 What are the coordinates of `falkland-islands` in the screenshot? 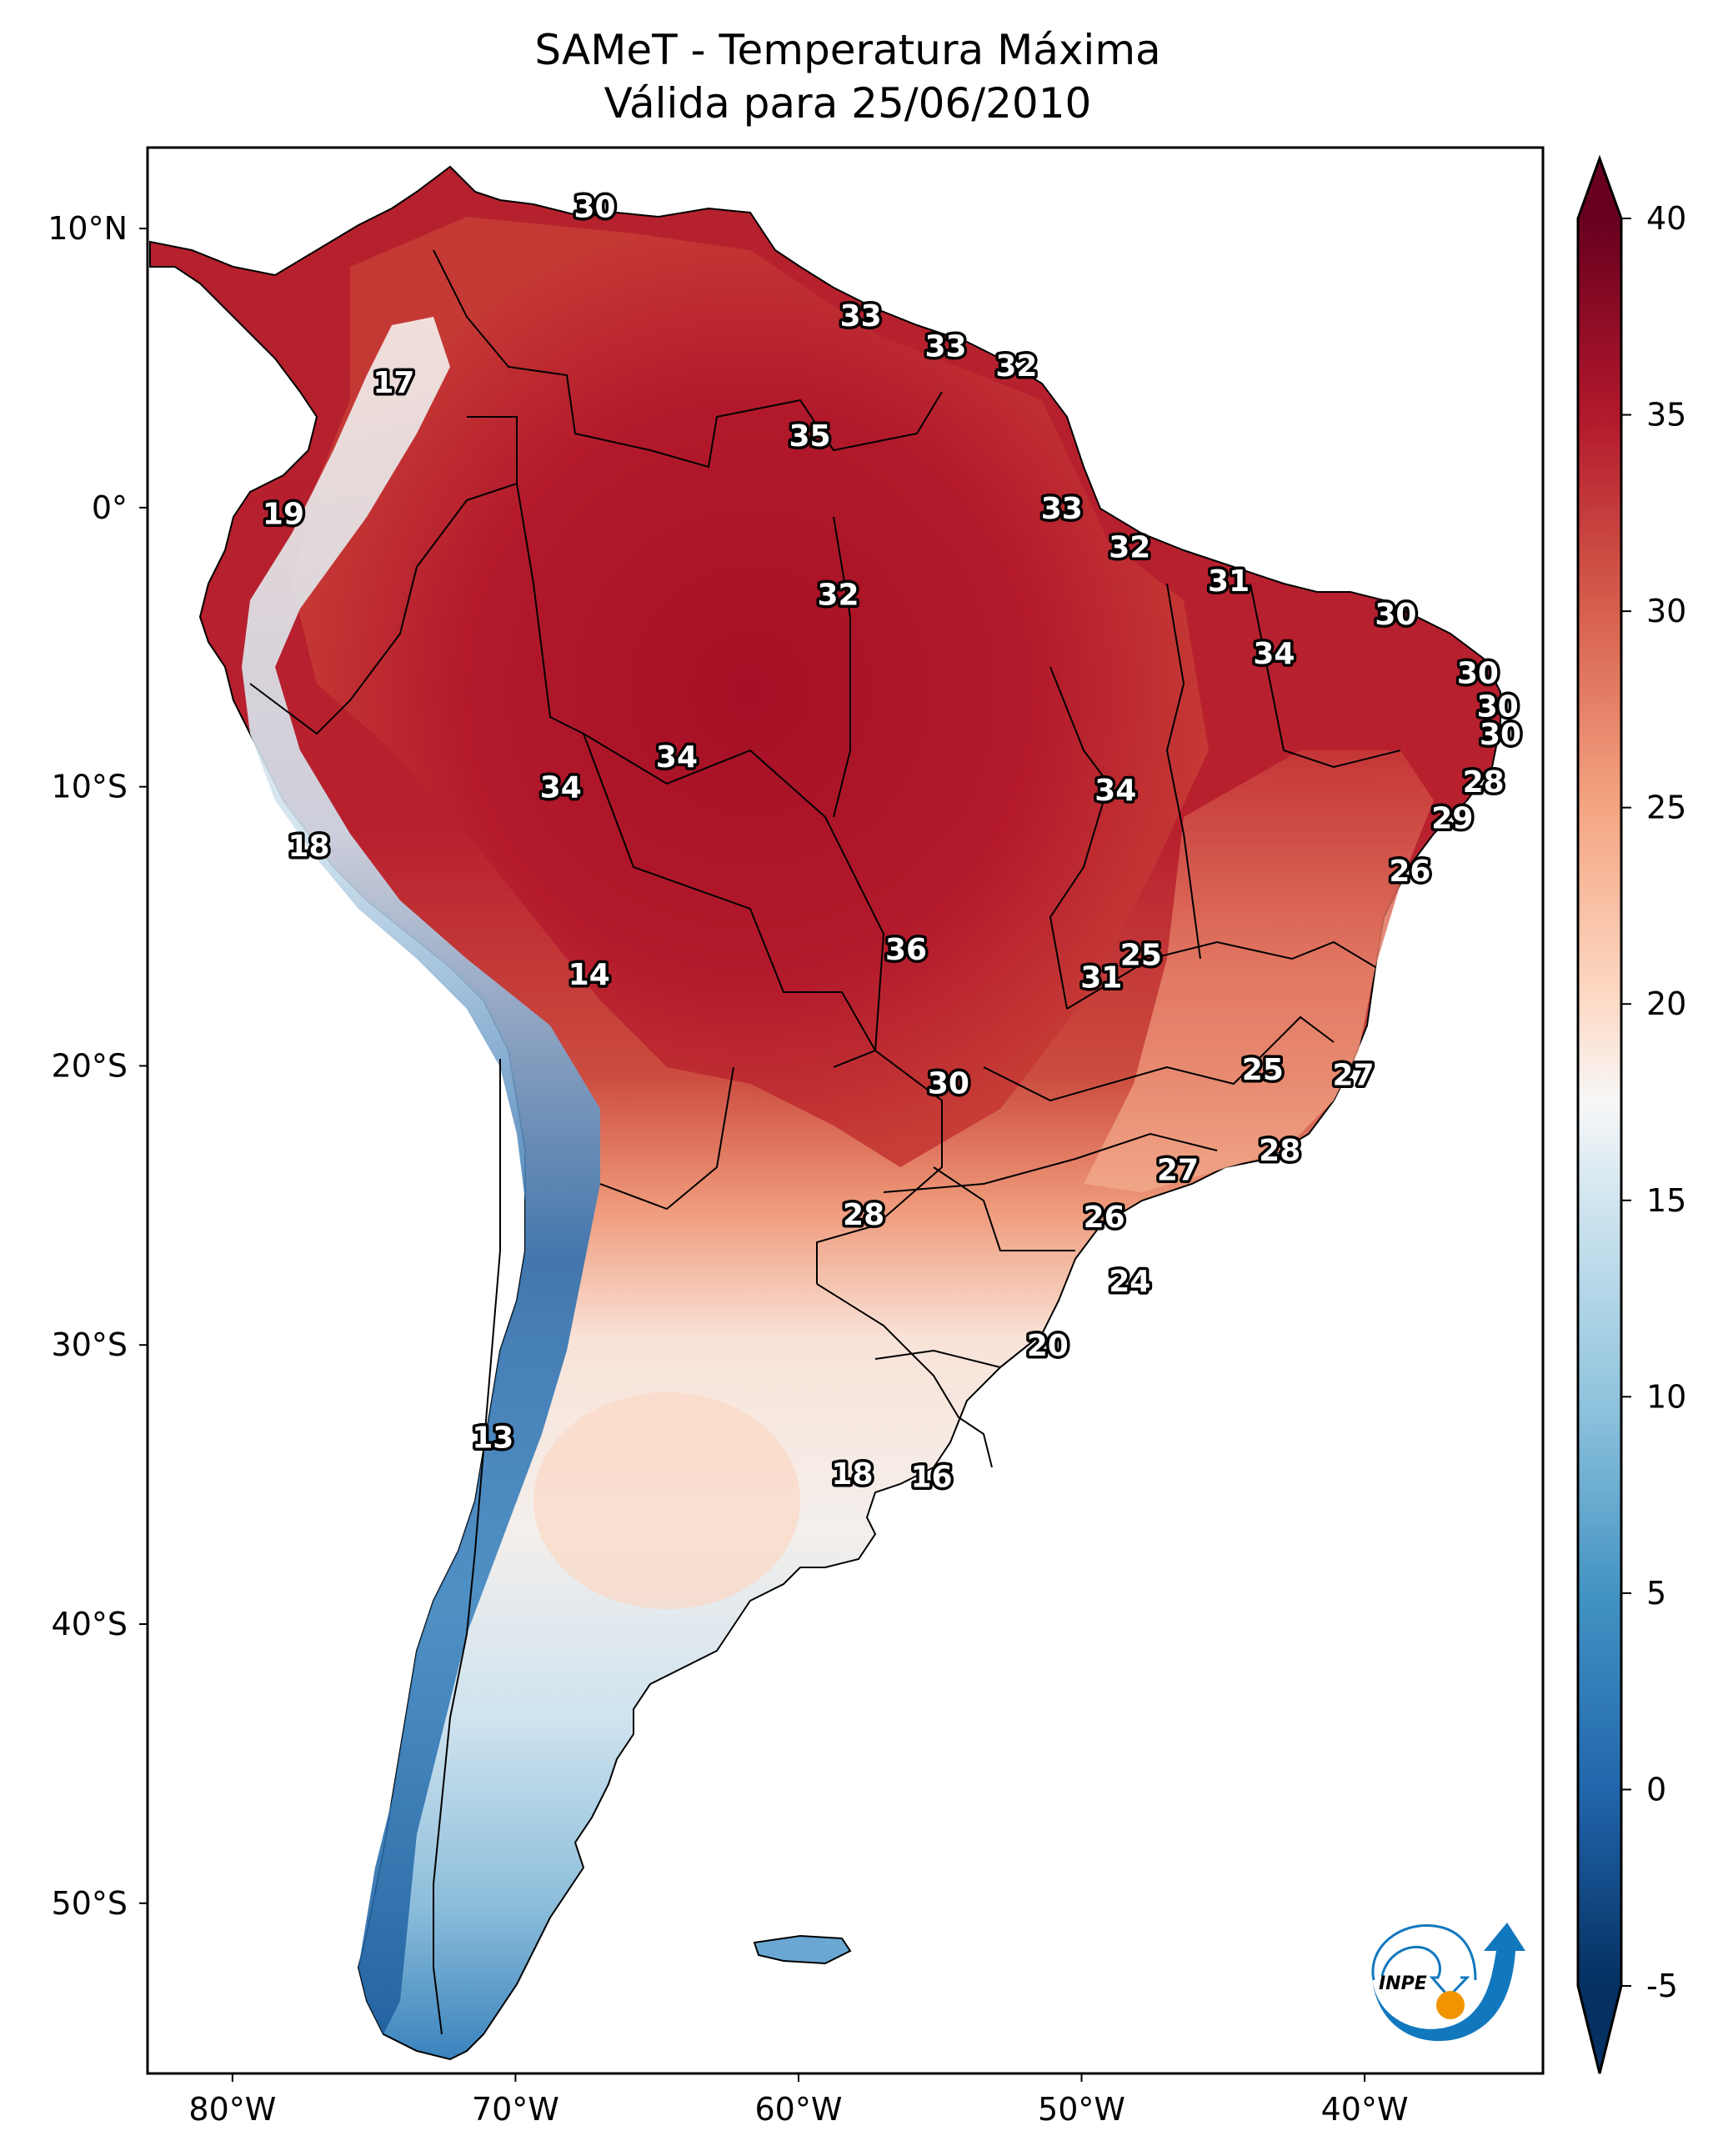 It's located at (802, 1949).